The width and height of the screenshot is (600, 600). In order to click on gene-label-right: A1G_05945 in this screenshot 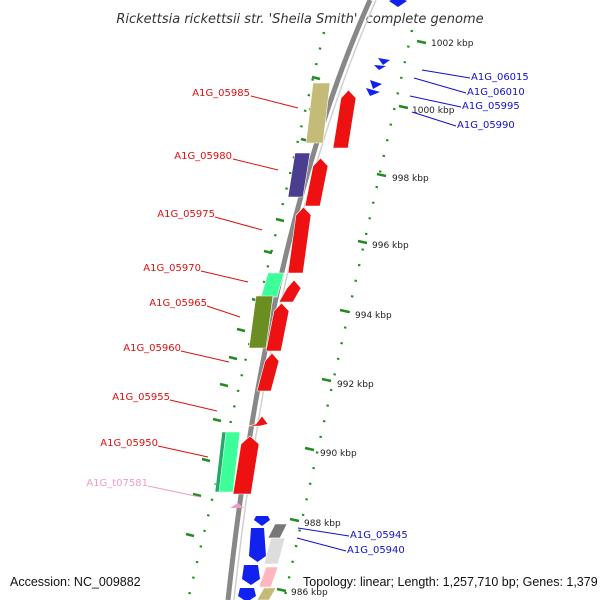, I will do `click(379, 535)`.